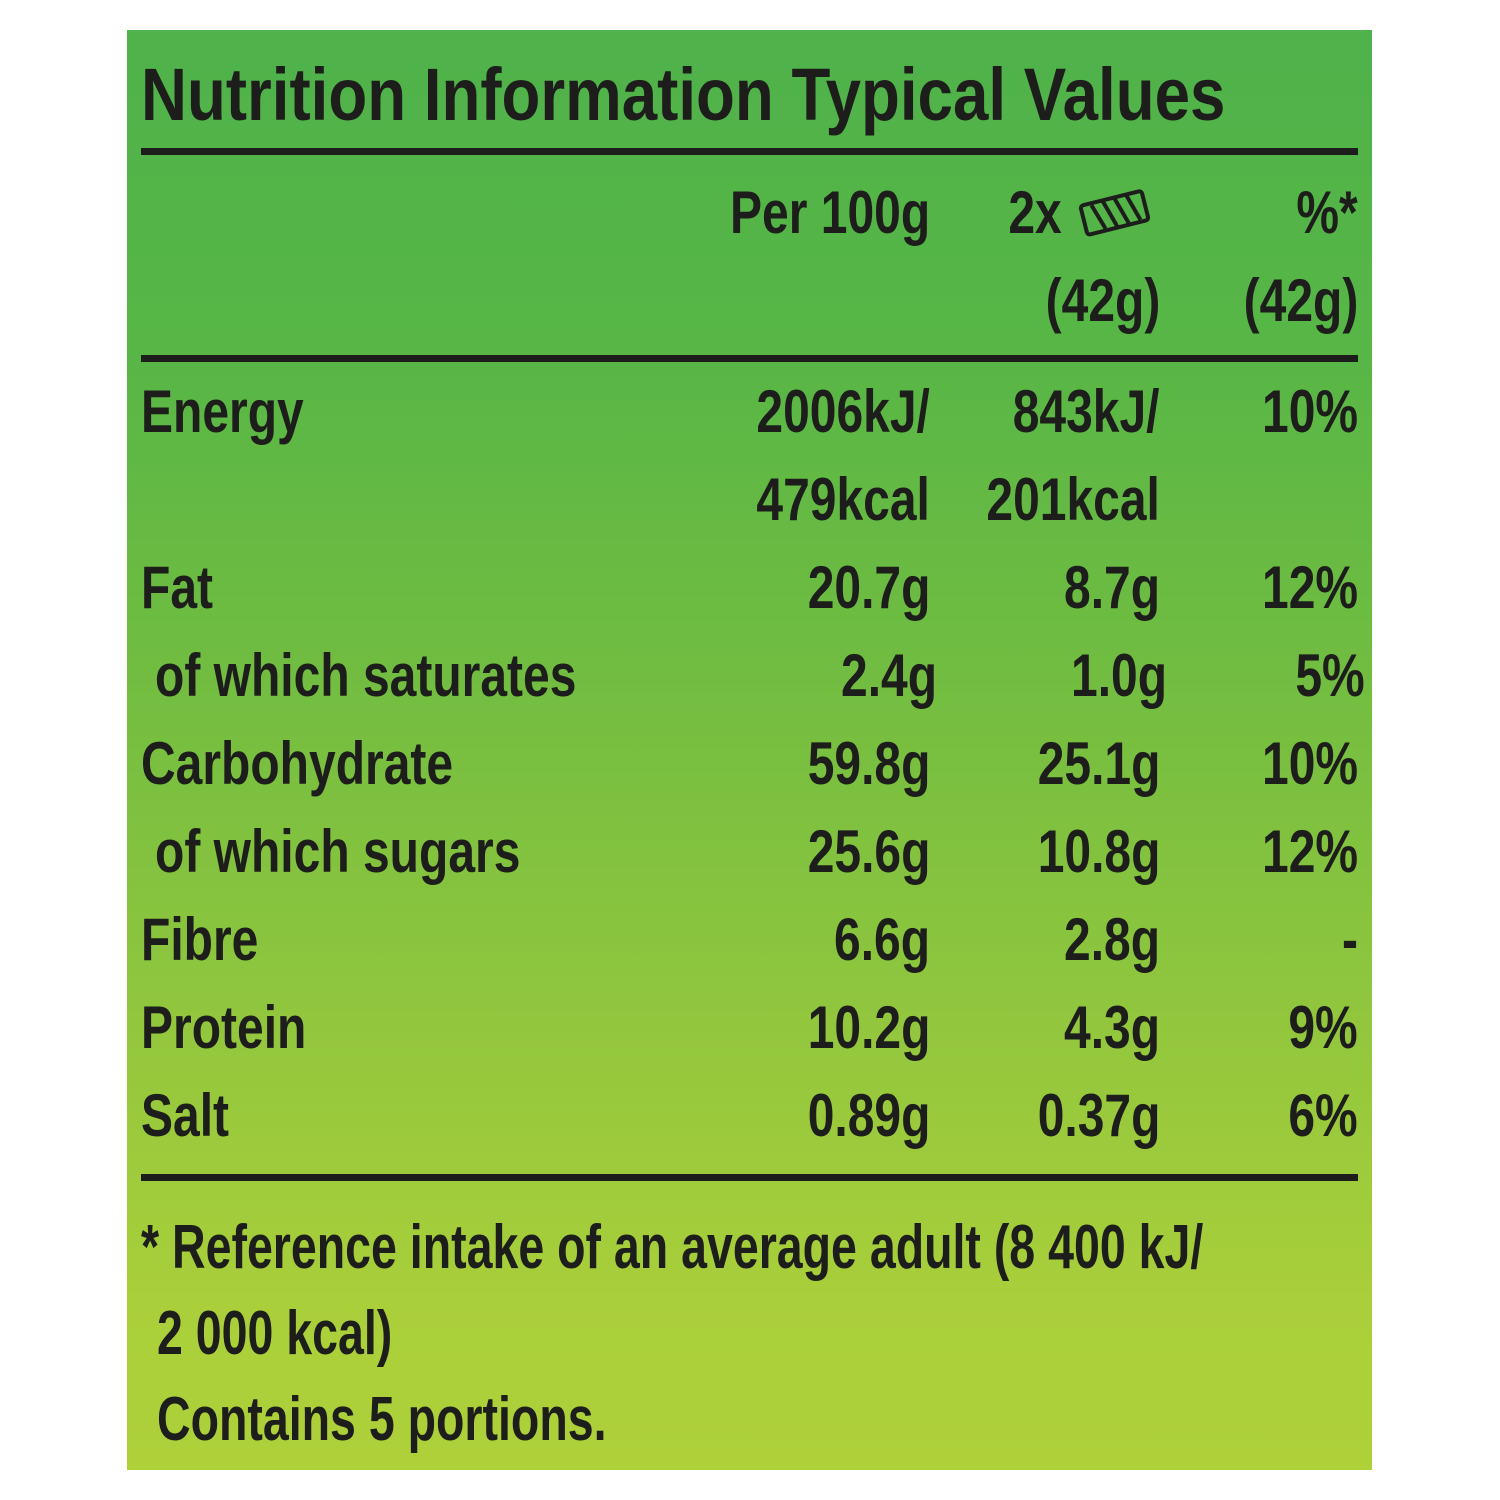  Describe the element at coordinates (408, 940) in the screenshot. I see `nutrient-name: Fibre` at that location.